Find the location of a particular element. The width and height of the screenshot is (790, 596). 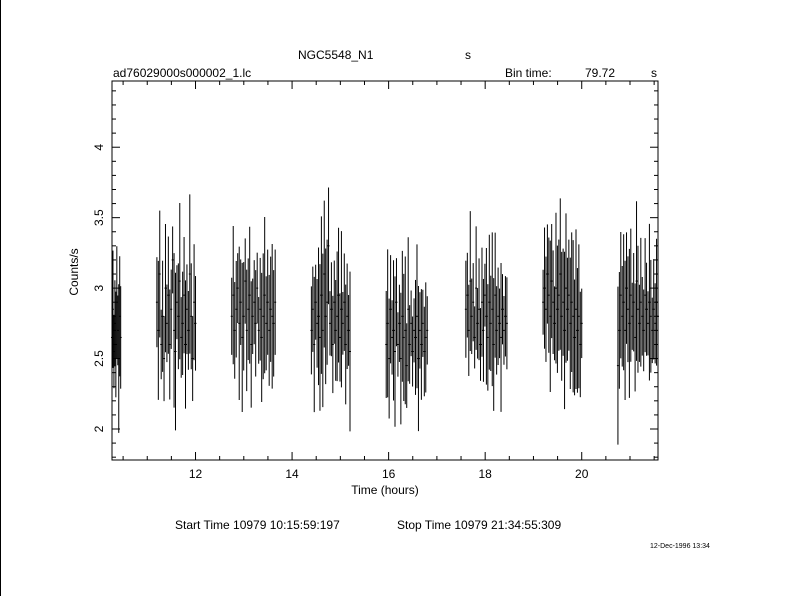

x-tick-label: 12 is located at coordinates (196, 474).